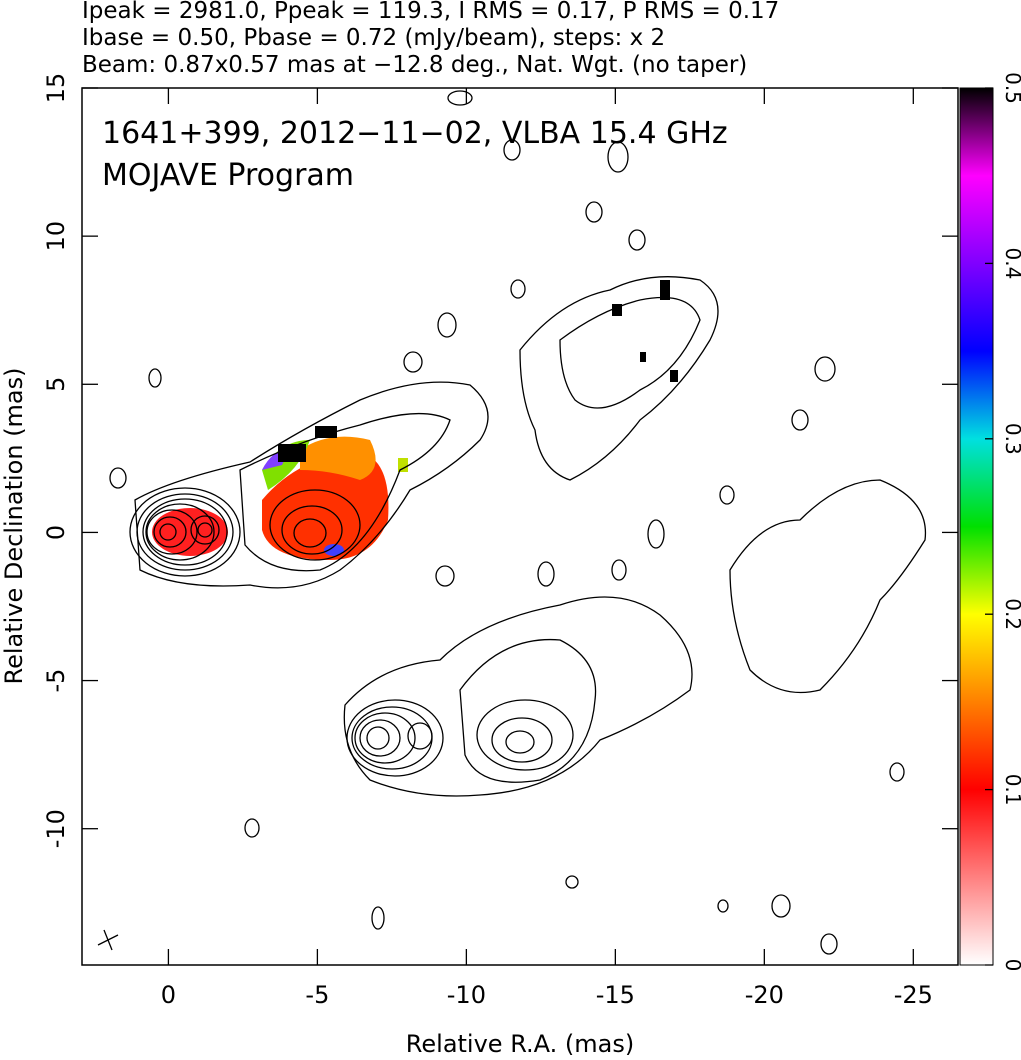 This screenshot has width=1021, height=1060. What do you see at coordinates (228, 175) in the screenshot?
I see `annotation: MOJAVE Program` at bounding box center [228, 175].